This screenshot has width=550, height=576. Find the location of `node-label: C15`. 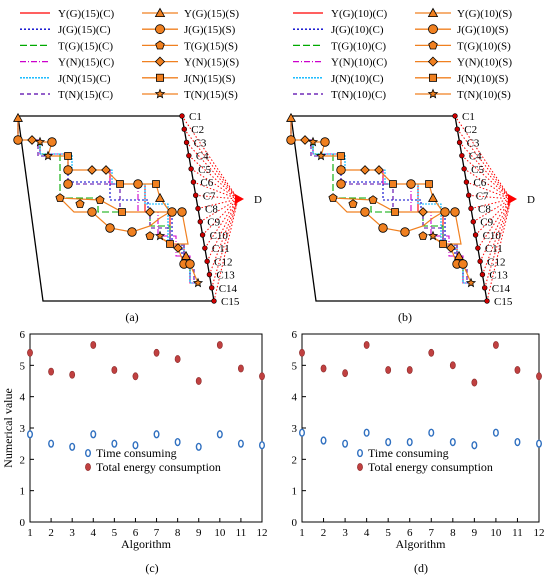

node-label: C15 is located at coordinates (230, 302).